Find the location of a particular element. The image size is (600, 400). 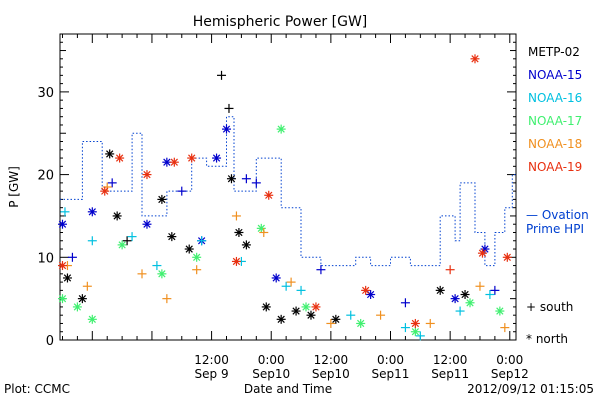

legend-ovation-line1: — Ovation is located at coordinates (557, 215).